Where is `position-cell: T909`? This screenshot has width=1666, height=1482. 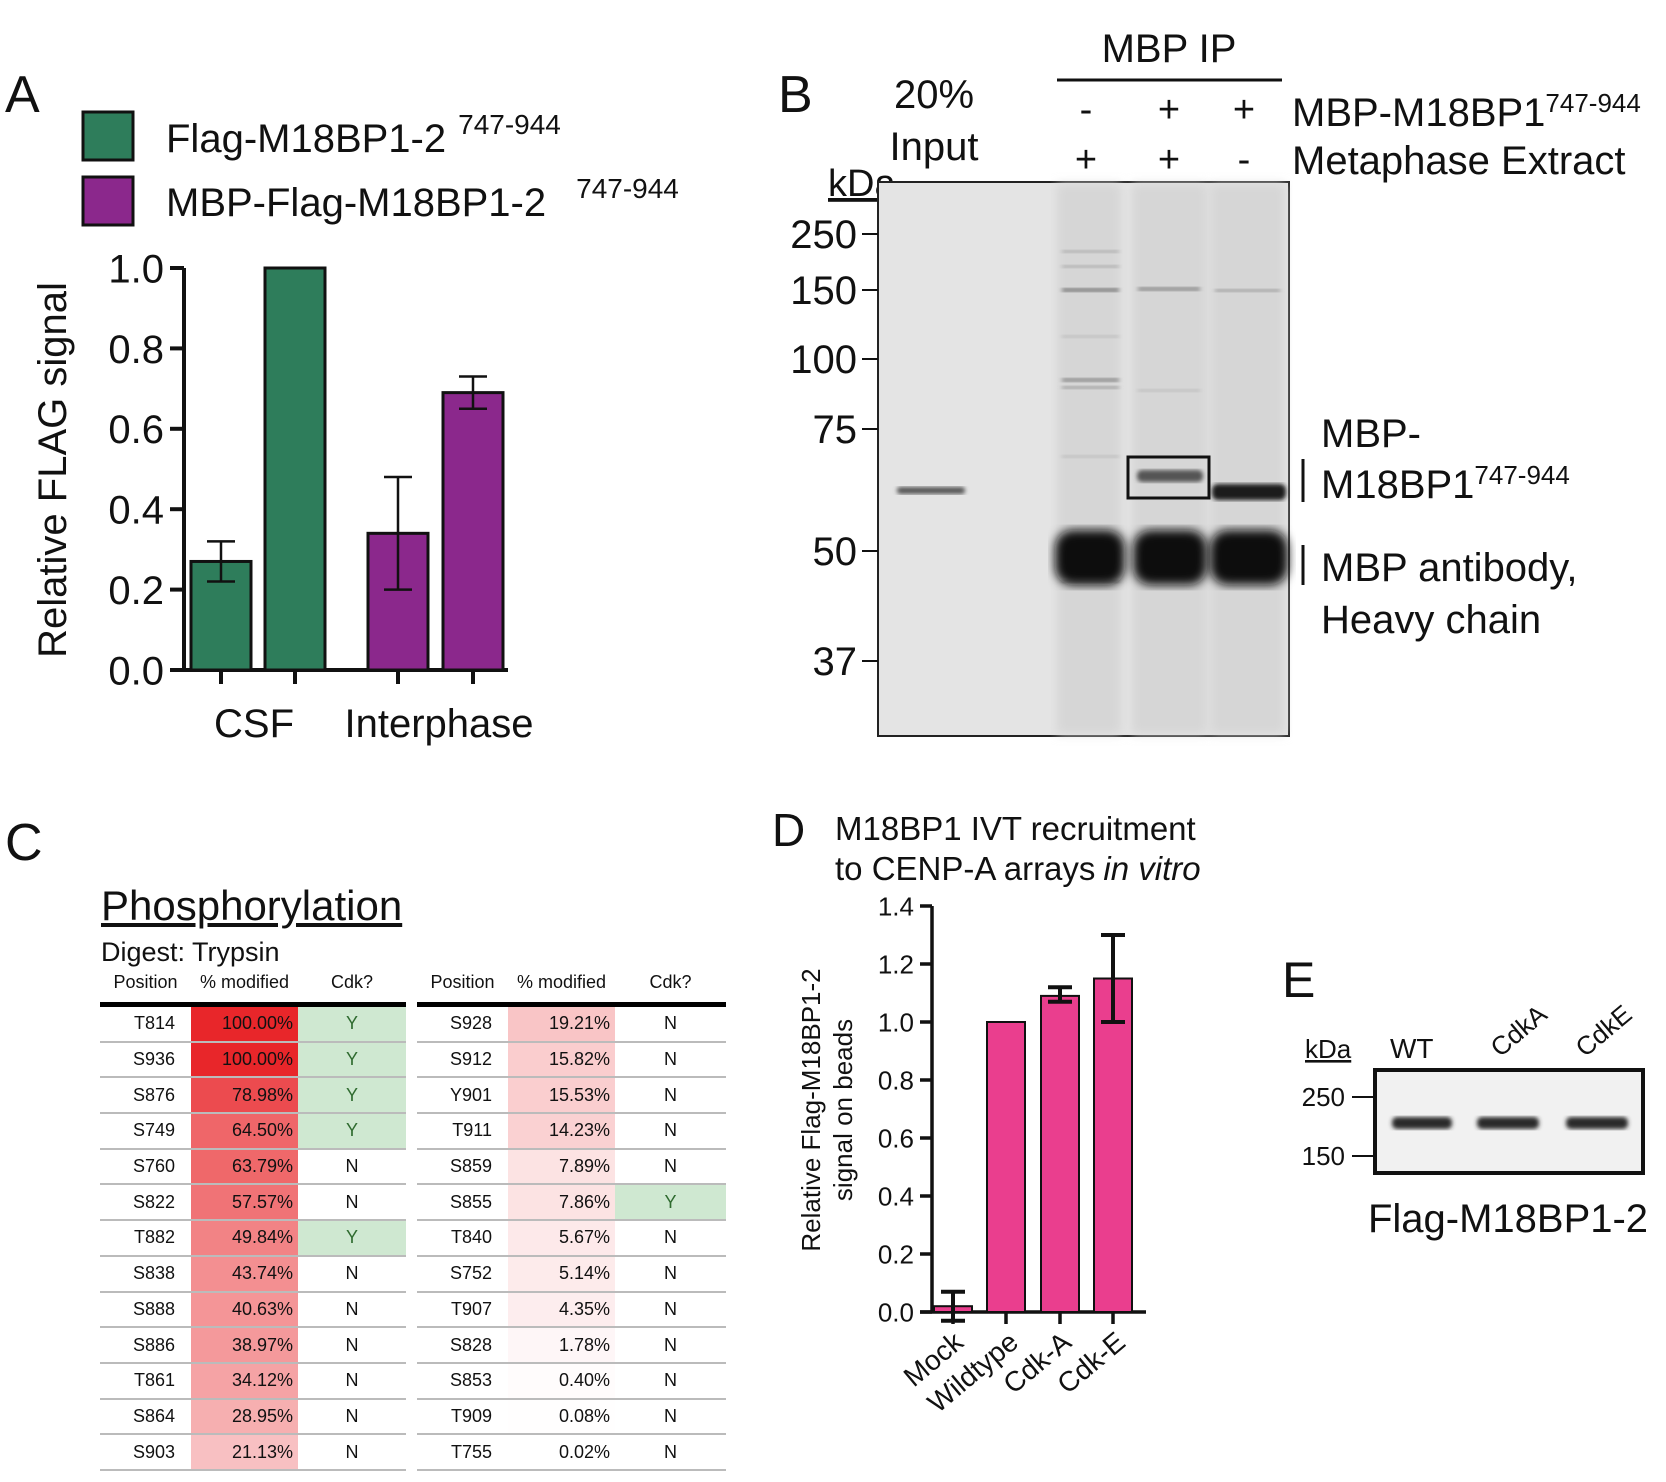 position-cell: T909 is located at coordinates (462, 1417).